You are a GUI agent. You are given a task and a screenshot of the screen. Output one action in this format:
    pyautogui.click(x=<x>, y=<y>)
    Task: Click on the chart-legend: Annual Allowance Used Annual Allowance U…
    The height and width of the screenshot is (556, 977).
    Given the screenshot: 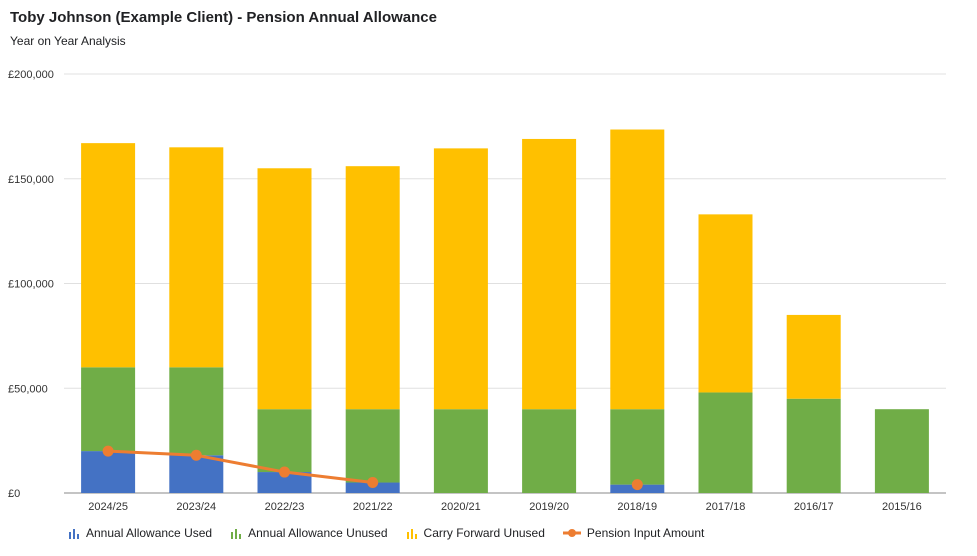 What is the action you would take?
    pyautogui.click(x=395, y=533)
    